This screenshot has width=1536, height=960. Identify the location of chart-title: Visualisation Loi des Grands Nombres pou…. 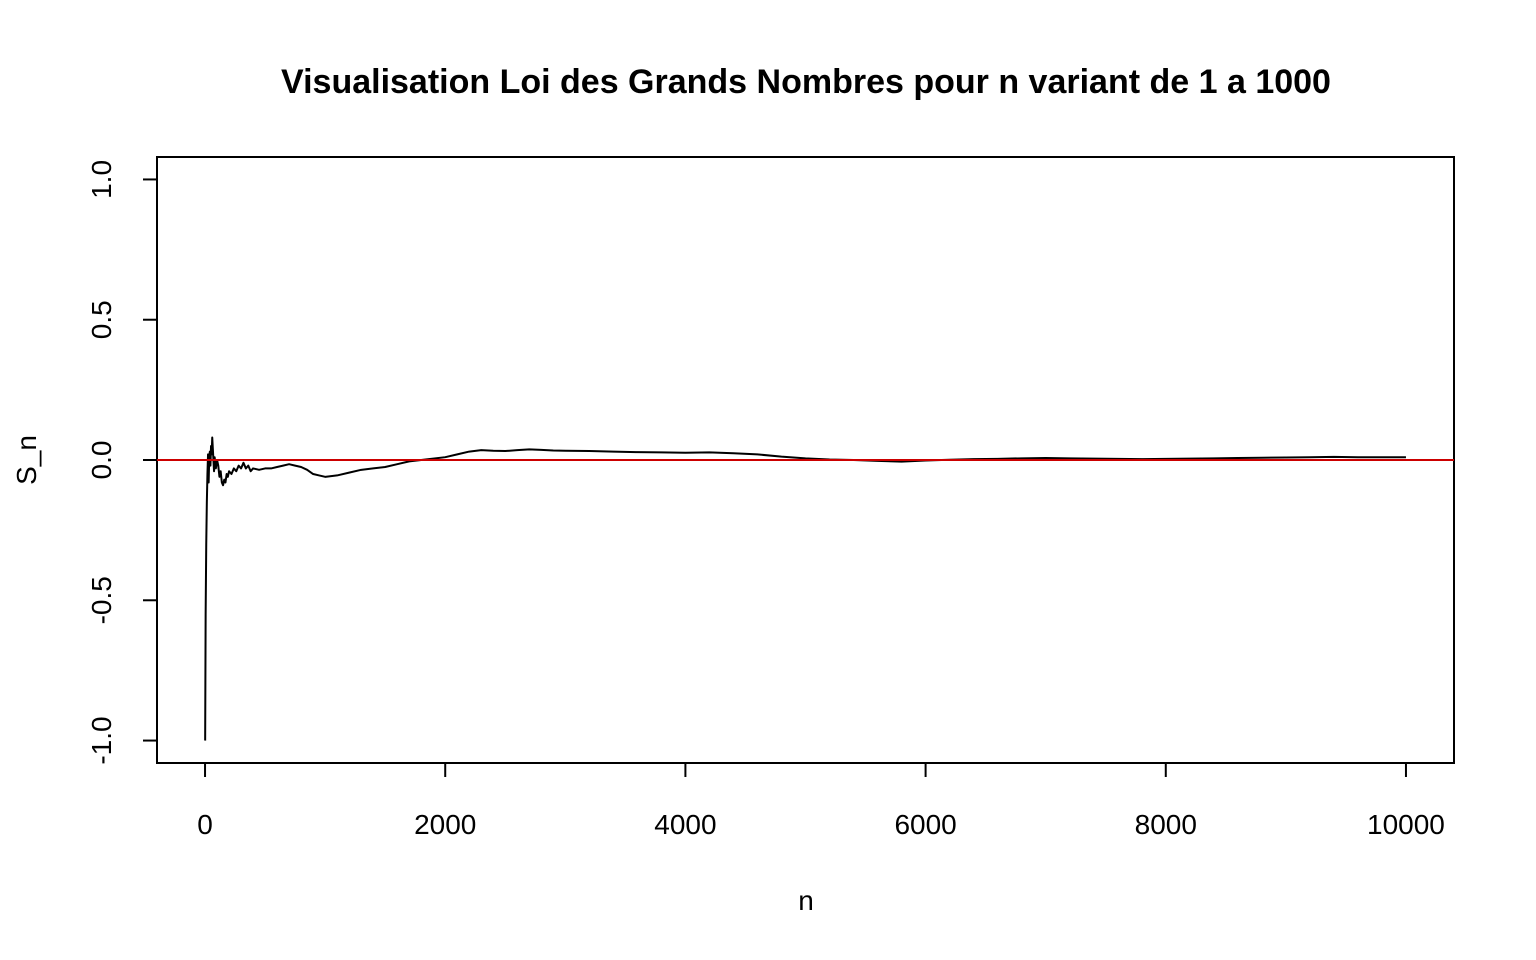
(806, 82).